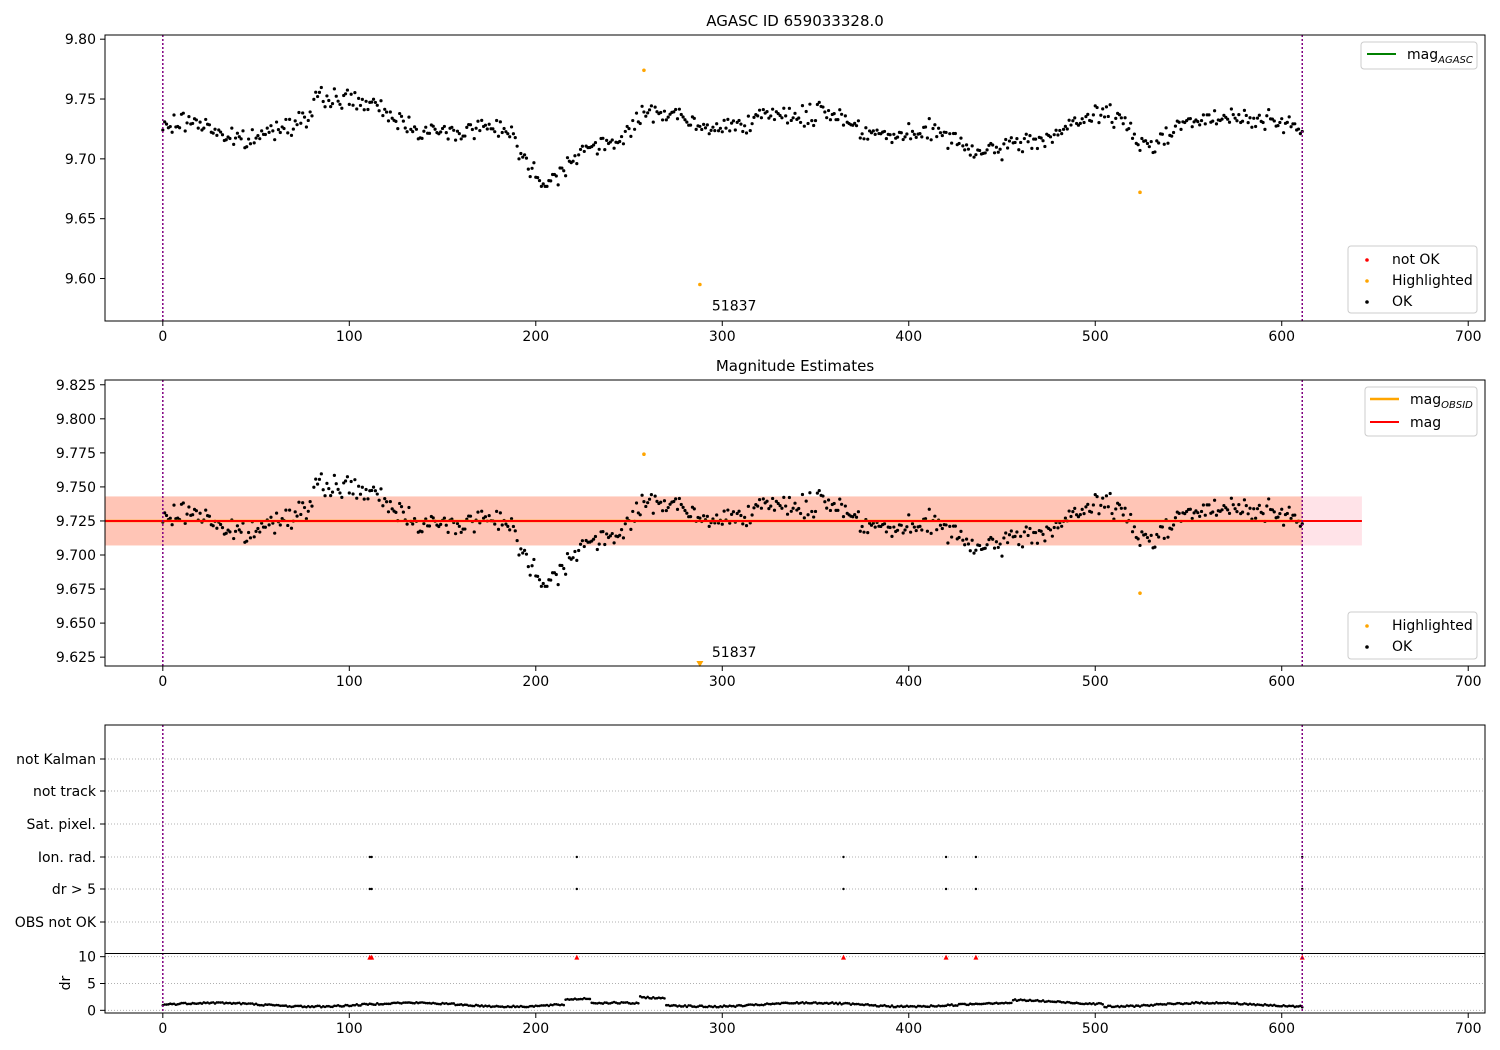 This screenshot has width=1500, height=1050. What do you see at coordinates (1412, 635) in the screenshot?
I see `panel2-legend-lower: Highlighted OK` at bounding box center [1412, 635].